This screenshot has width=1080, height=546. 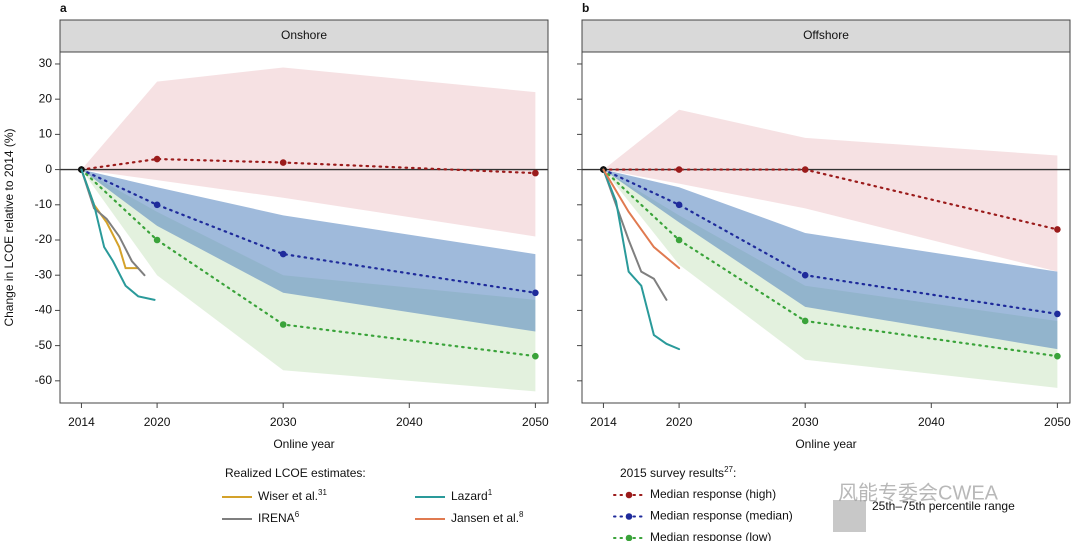 I want to click on y-tick-label: -60, so click(x=44, y=380).